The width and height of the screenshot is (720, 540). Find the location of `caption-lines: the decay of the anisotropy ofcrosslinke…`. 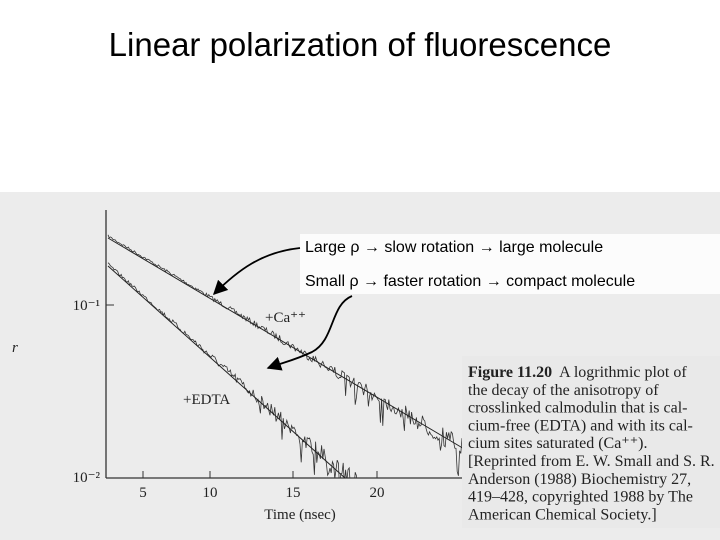

caption-lines: the decay of the anisotropy ofcrosslinke… is located at coordinates (591, 453).